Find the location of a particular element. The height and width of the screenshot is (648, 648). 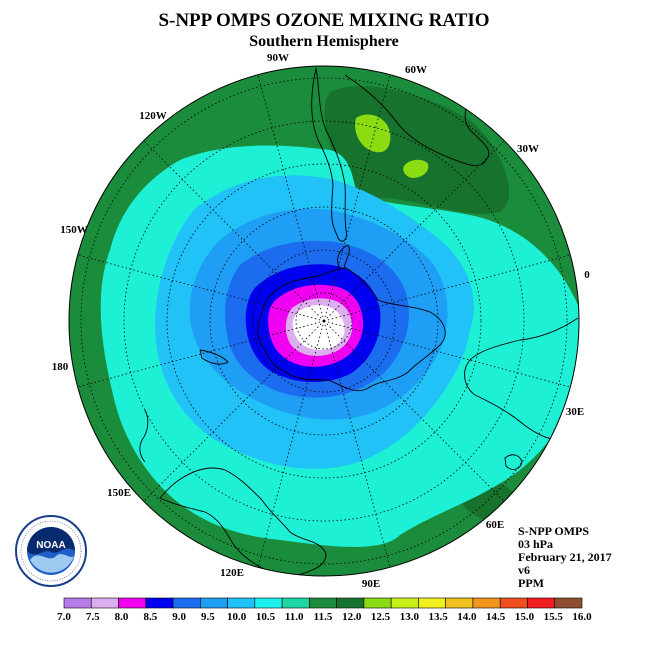

label-120w: 120W is located at coordinates (153, 116).